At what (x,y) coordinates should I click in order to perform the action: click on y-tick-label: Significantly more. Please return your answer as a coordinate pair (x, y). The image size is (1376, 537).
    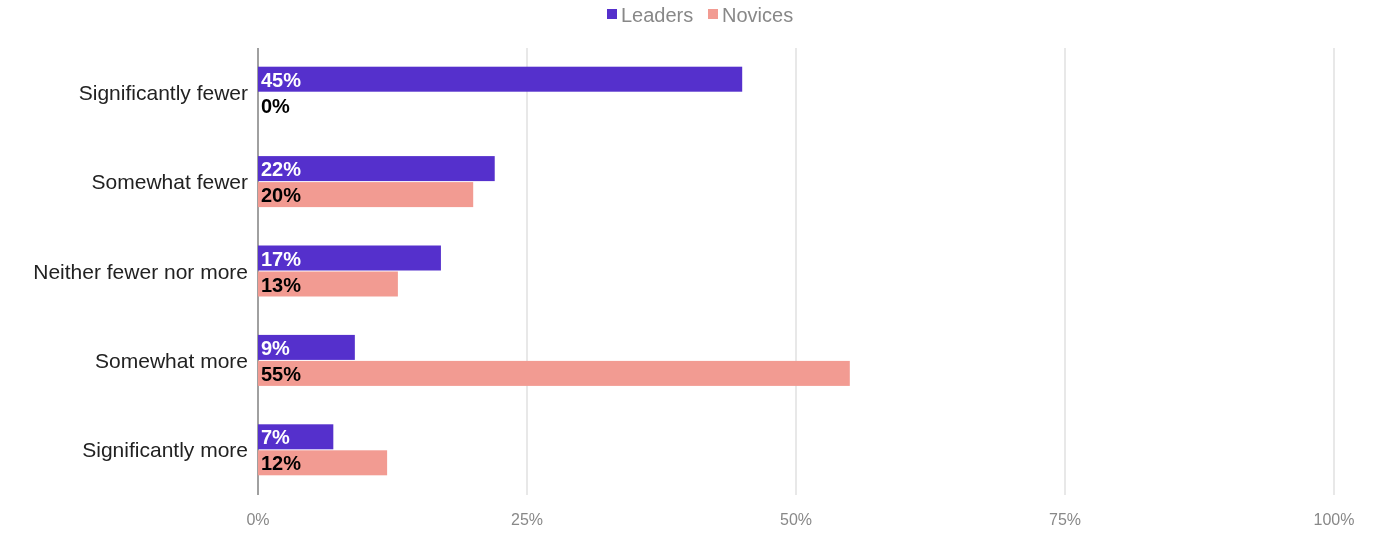
    Looking at the image, I should click on (165, 450).